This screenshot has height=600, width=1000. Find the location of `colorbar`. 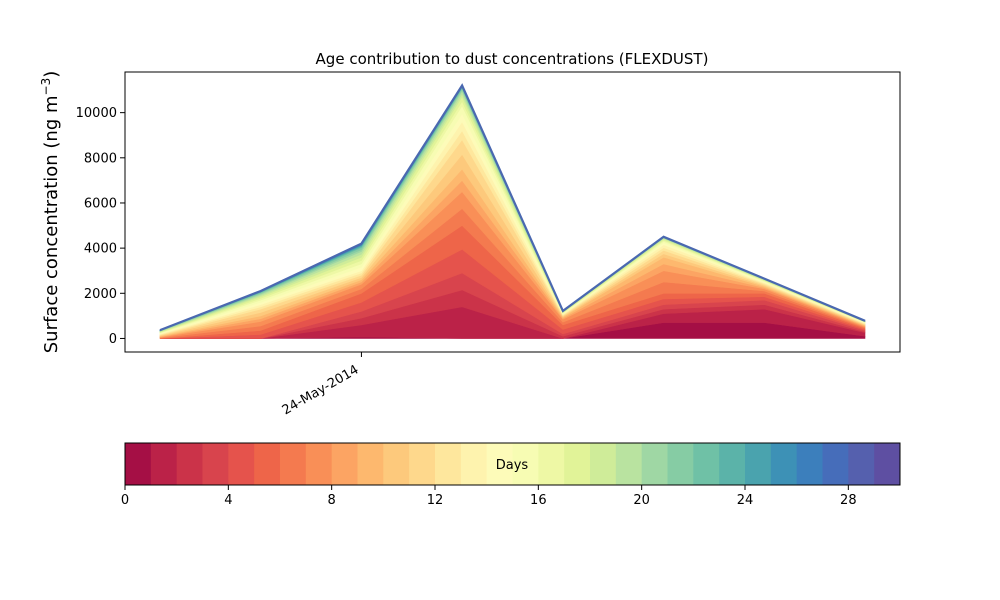

colorbar is located at coordinates (513, 464).